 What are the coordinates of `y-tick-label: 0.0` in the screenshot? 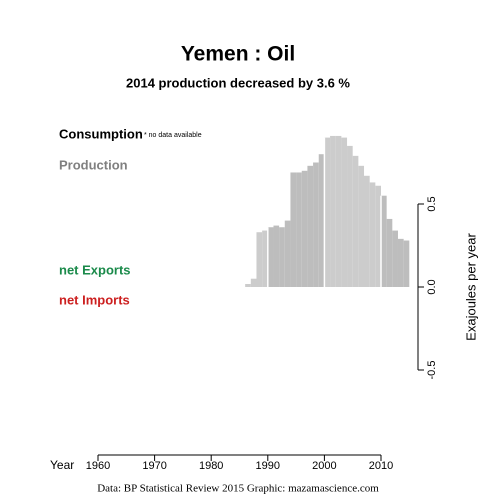 It's located at (432, 286).